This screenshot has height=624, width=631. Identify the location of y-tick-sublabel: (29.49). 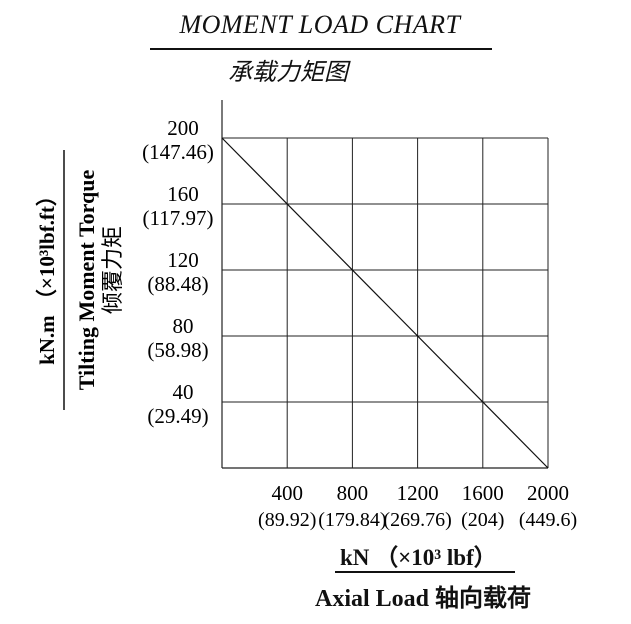
(177, 416).